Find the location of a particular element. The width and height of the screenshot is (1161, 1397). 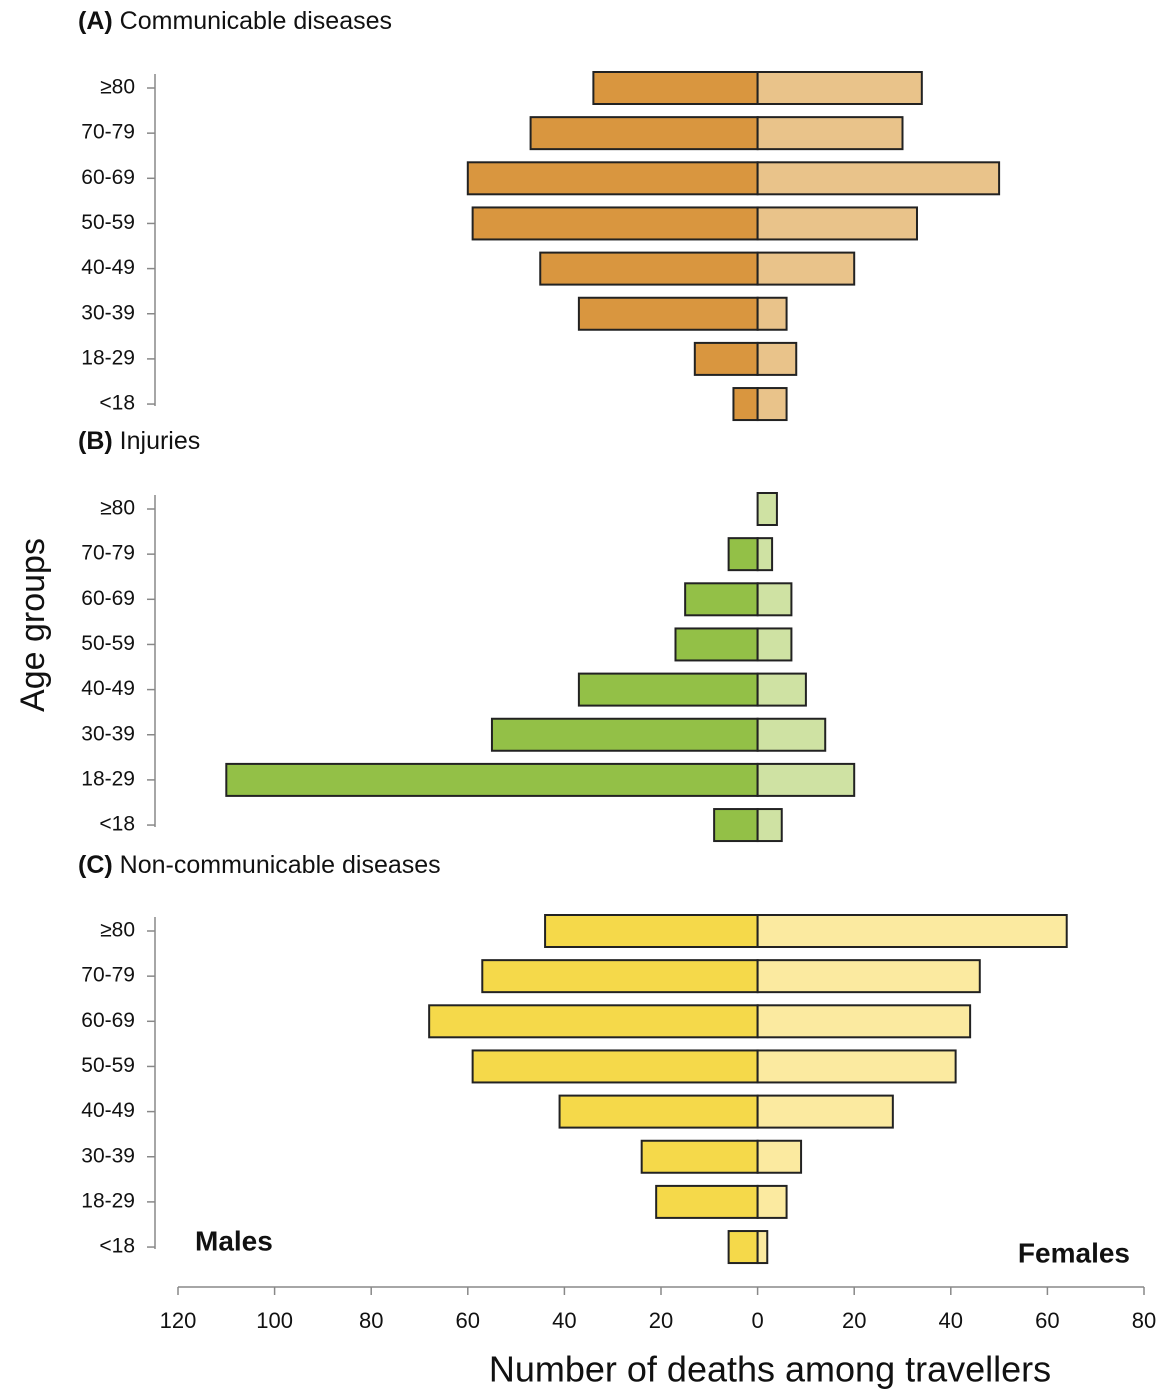

panel-title-text: Injuries is located at coordinates (160, 441).